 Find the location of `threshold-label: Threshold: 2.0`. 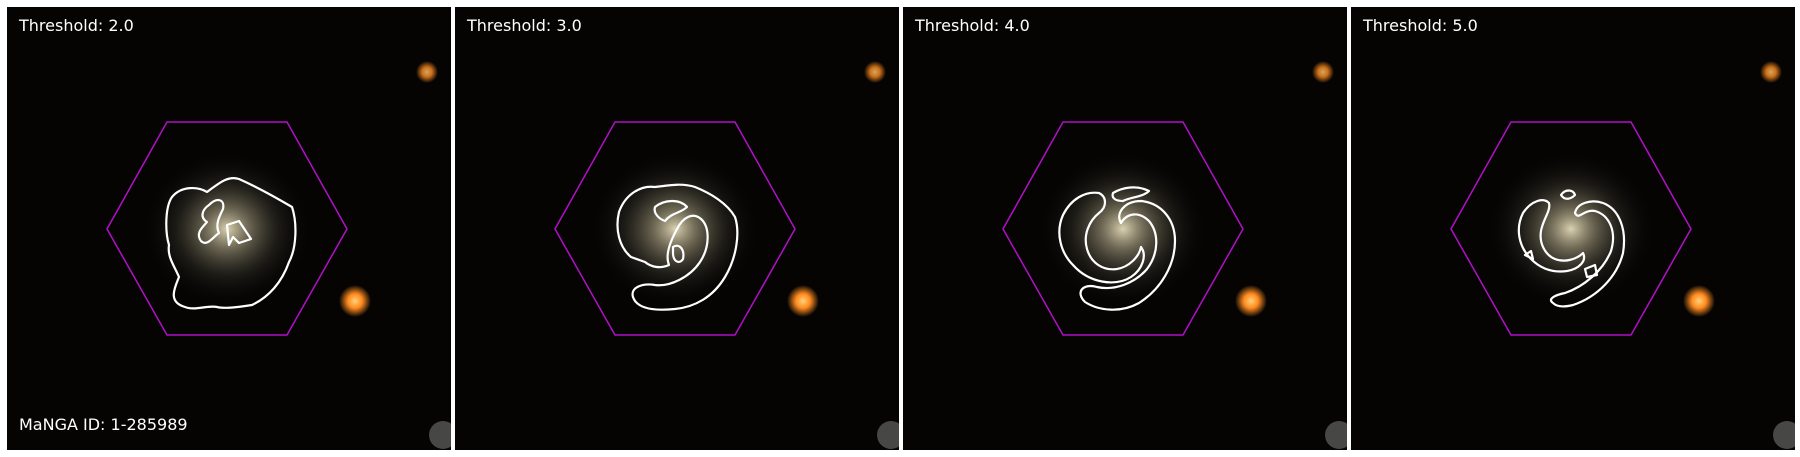

threshold-label: Threshold: 2.0 is located at coordinates (76, 25).